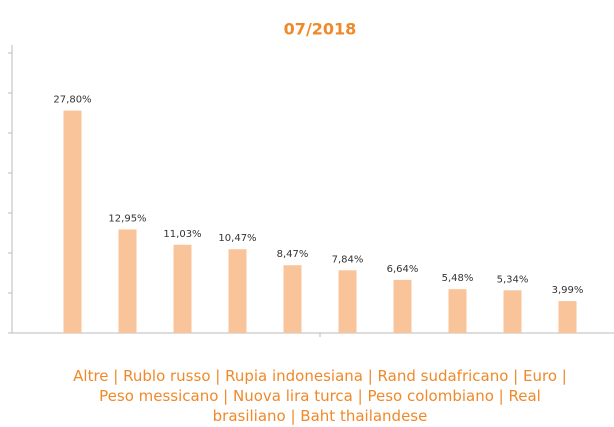 The height and width of the screenshot is (427, 614). Describe the element at coordinates (72, 100) in the screenshot. I see `value-label: 27,80%` at that location.